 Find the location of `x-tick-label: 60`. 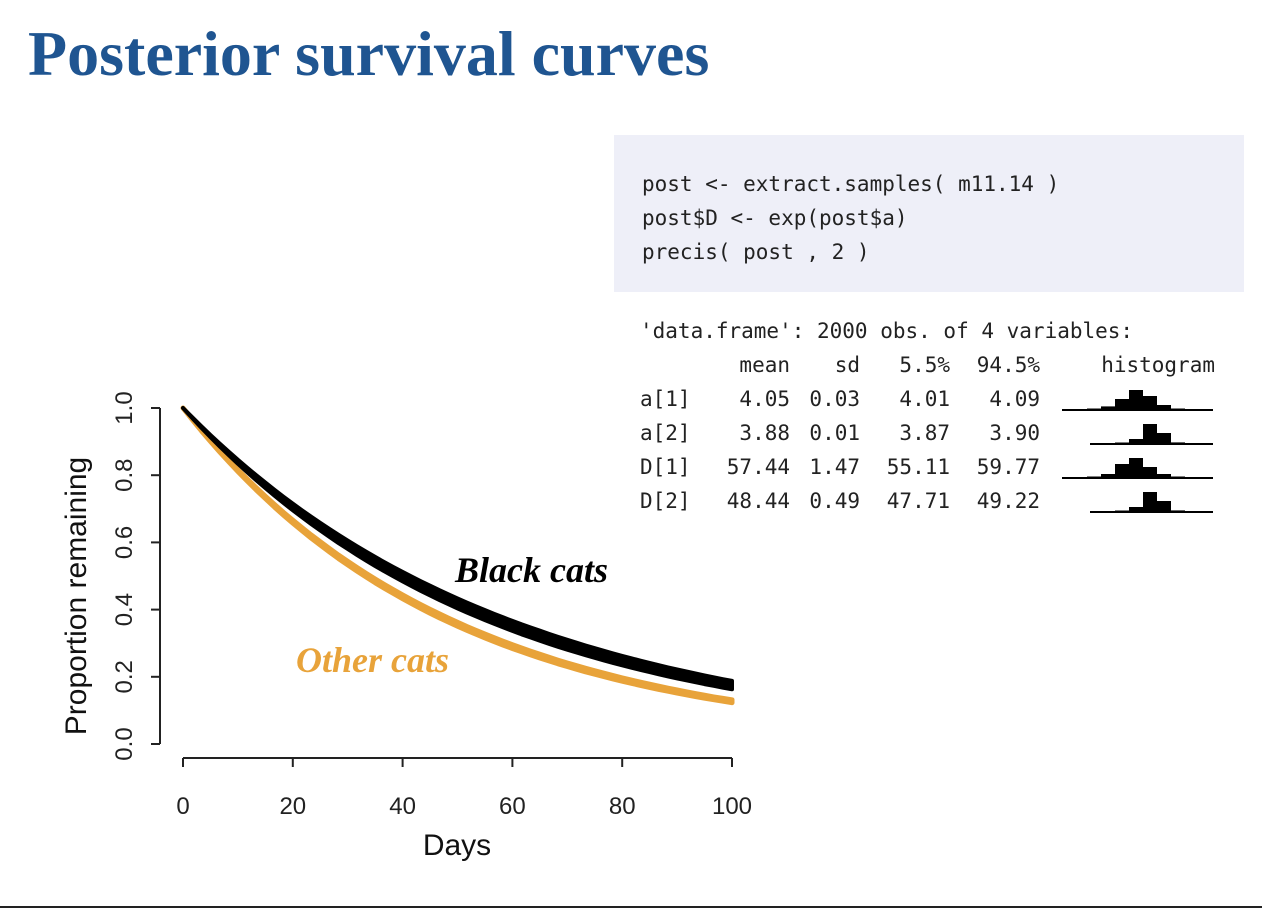

x-tick-label: 60 is located at coordinates (512, 806).